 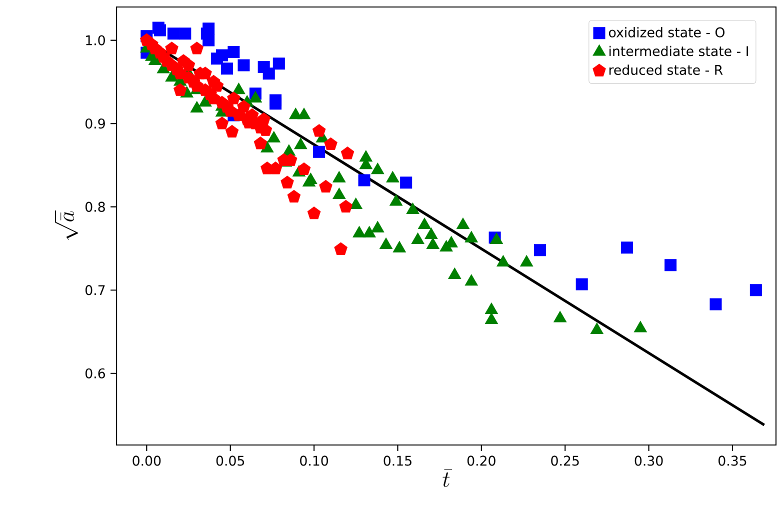 What do you see at coordinates (95, 40) in the screenshot?
I see `y-tick-label: 1.0` at bounding box center [95, 40].